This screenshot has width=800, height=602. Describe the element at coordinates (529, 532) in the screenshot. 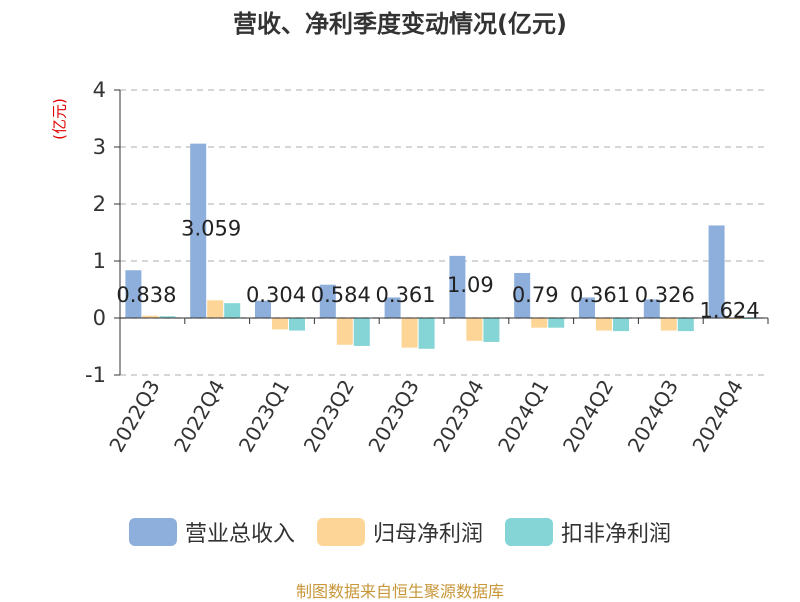

I see `legend-swatch-deducted-profit` at that location.